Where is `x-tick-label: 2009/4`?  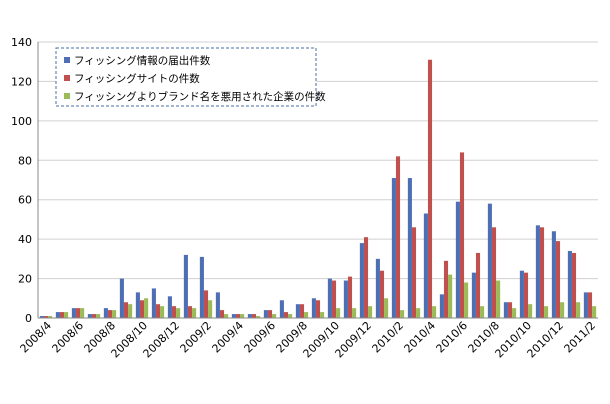 x-tick-label: 2009/4 is located at coordinates (228, 337).